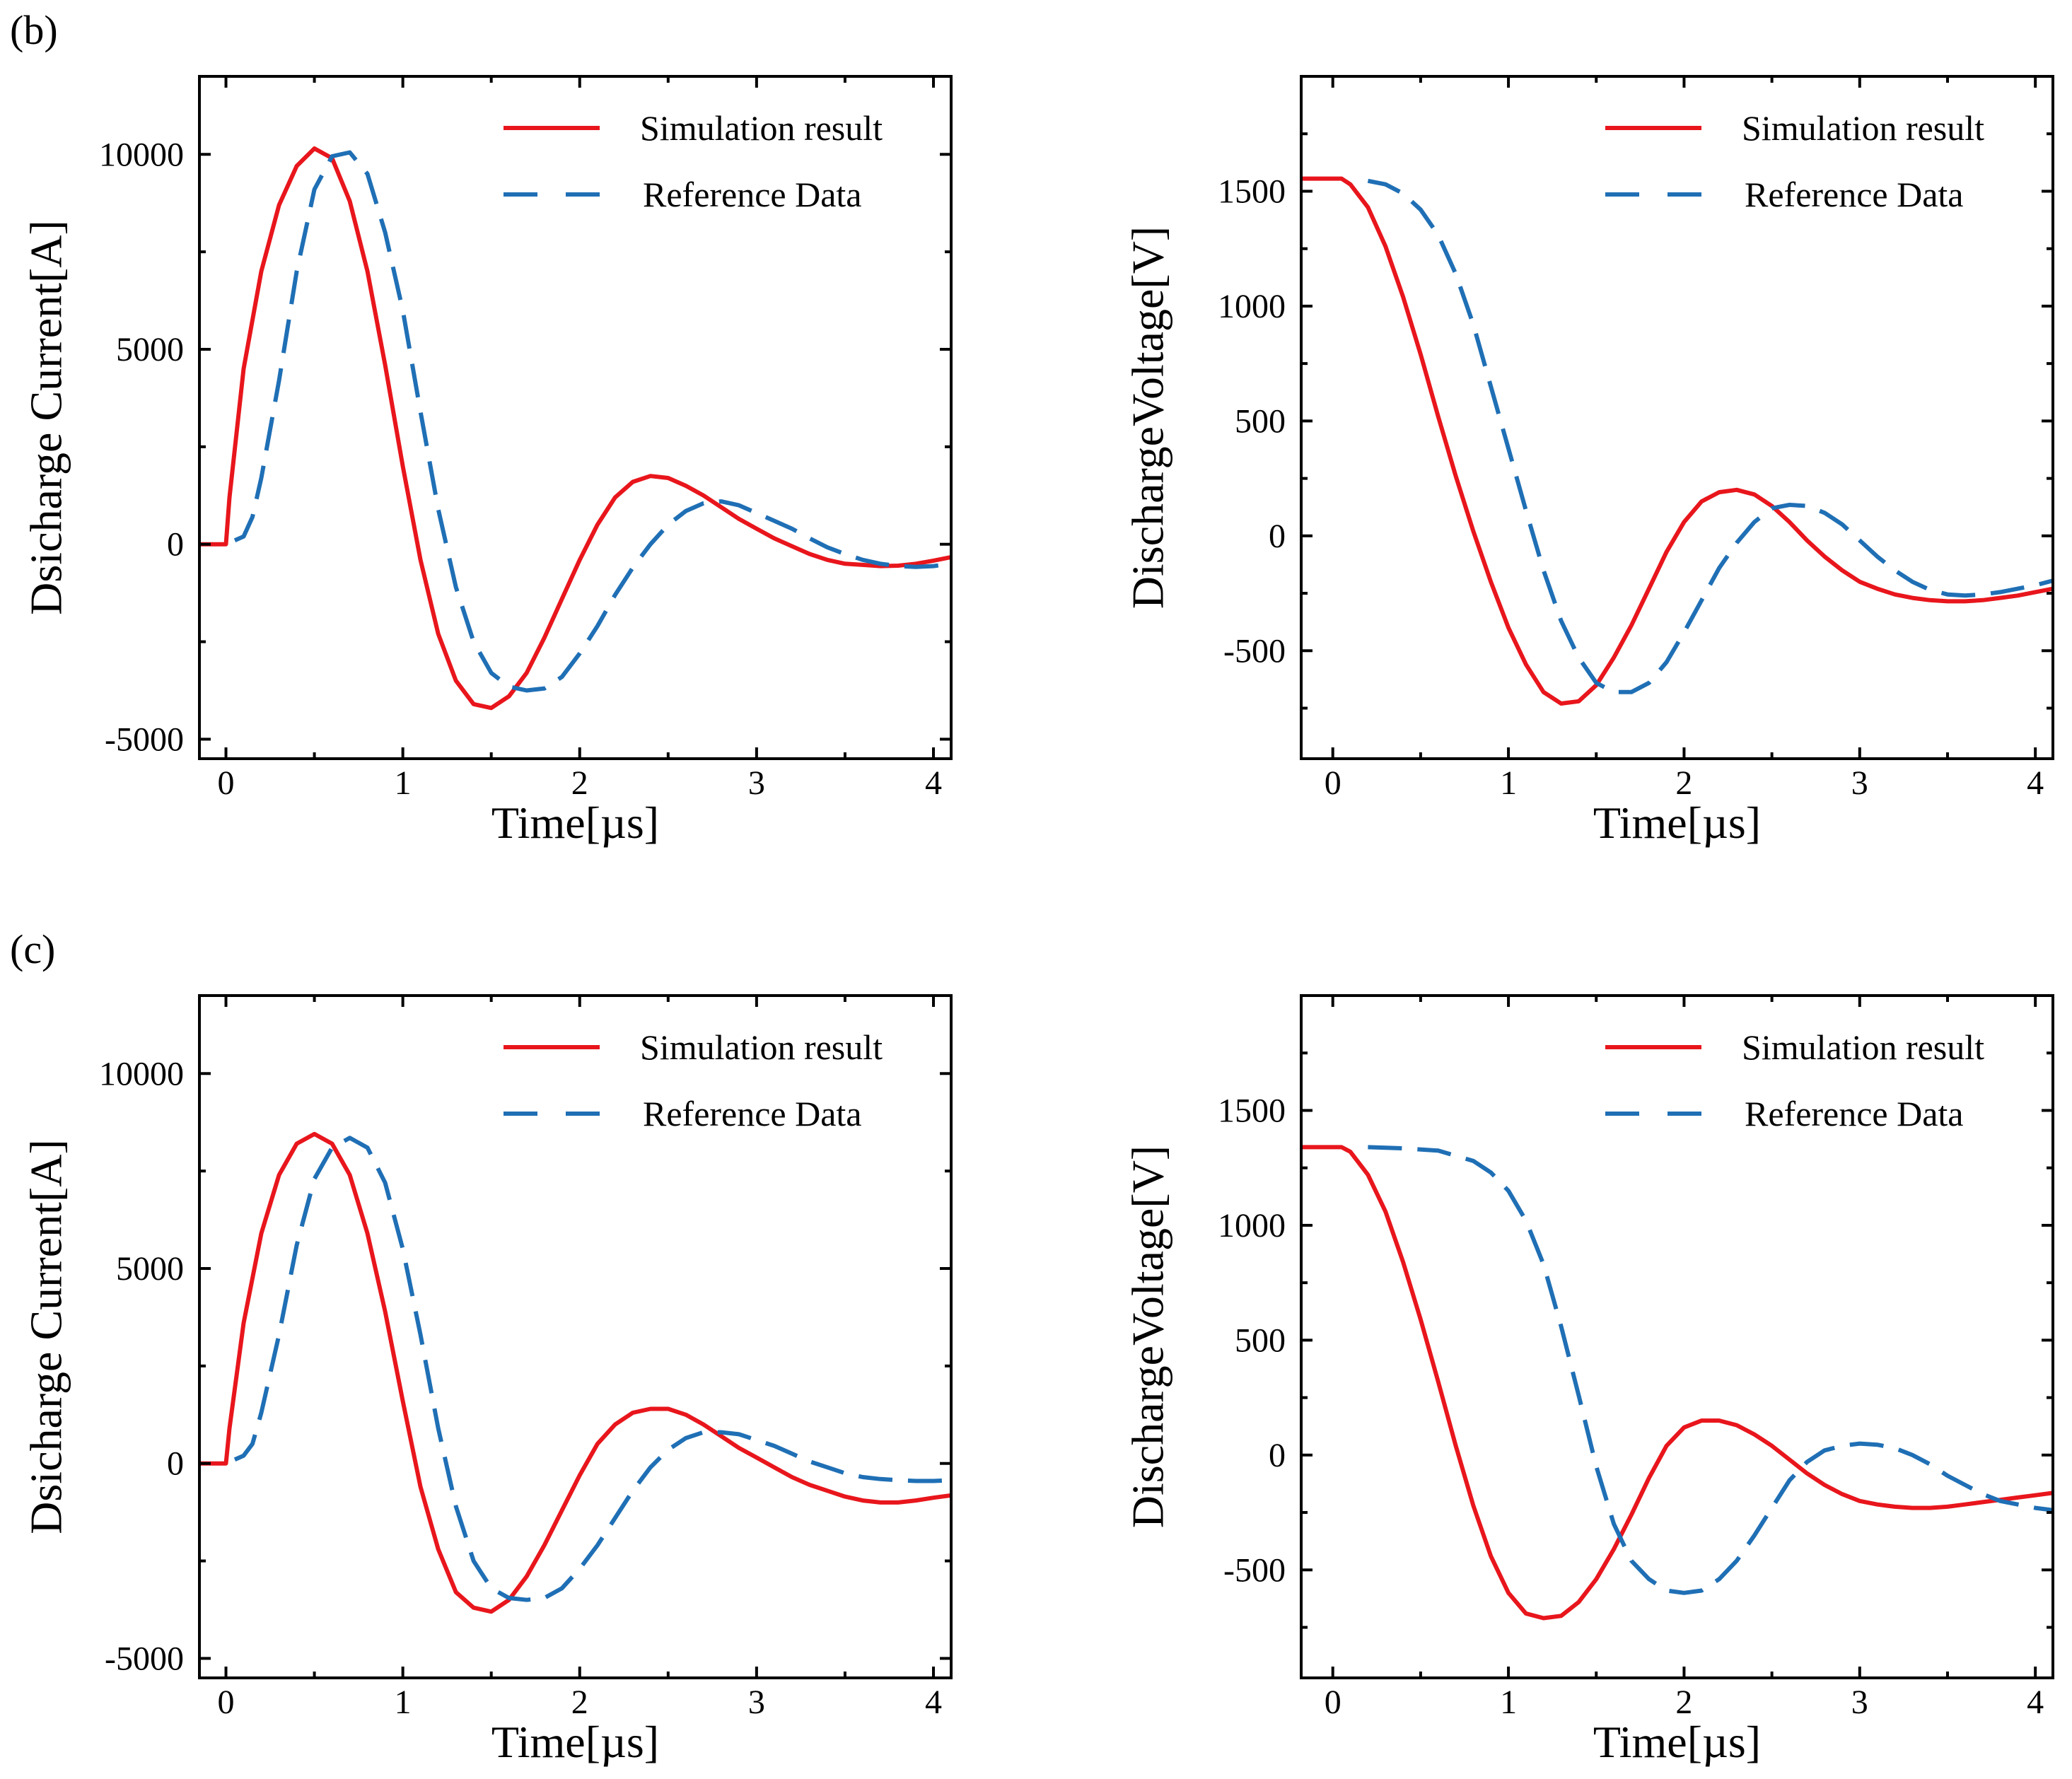  Describe the element at coordinates (34, 30) in the screenshot. I see `panel-label-b: (b)` at that location.